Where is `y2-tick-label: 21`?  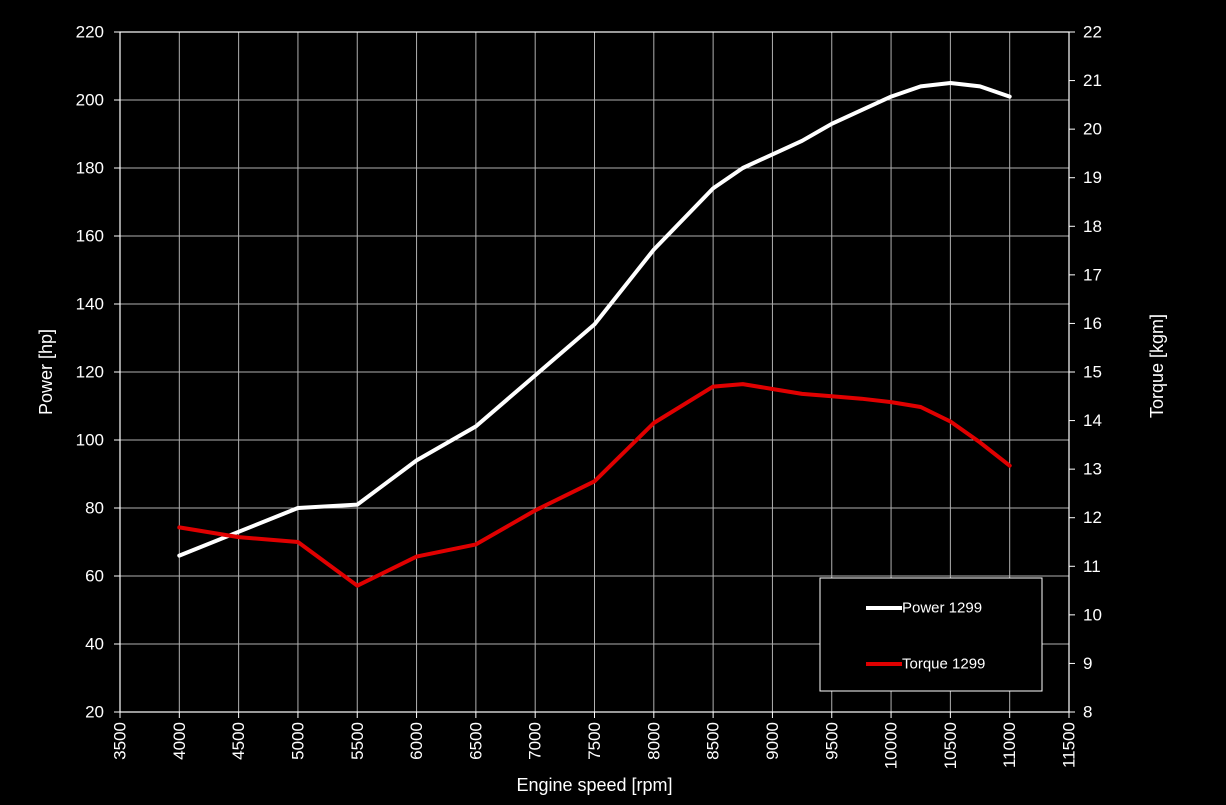 y2-tick-label: 21 is located at coordinates (1092, 80).